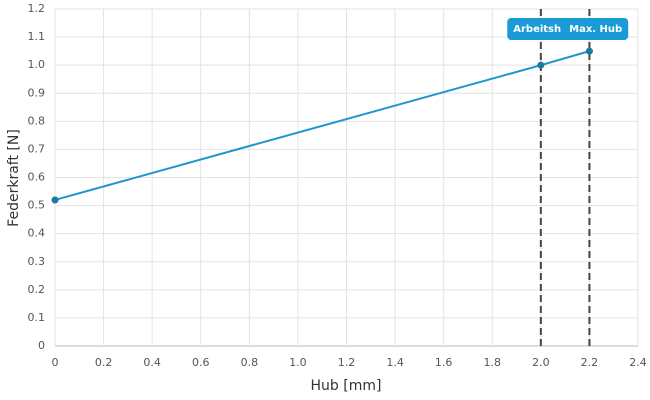  I want to click on y-tick-label: 1.1, so click(37, 36).